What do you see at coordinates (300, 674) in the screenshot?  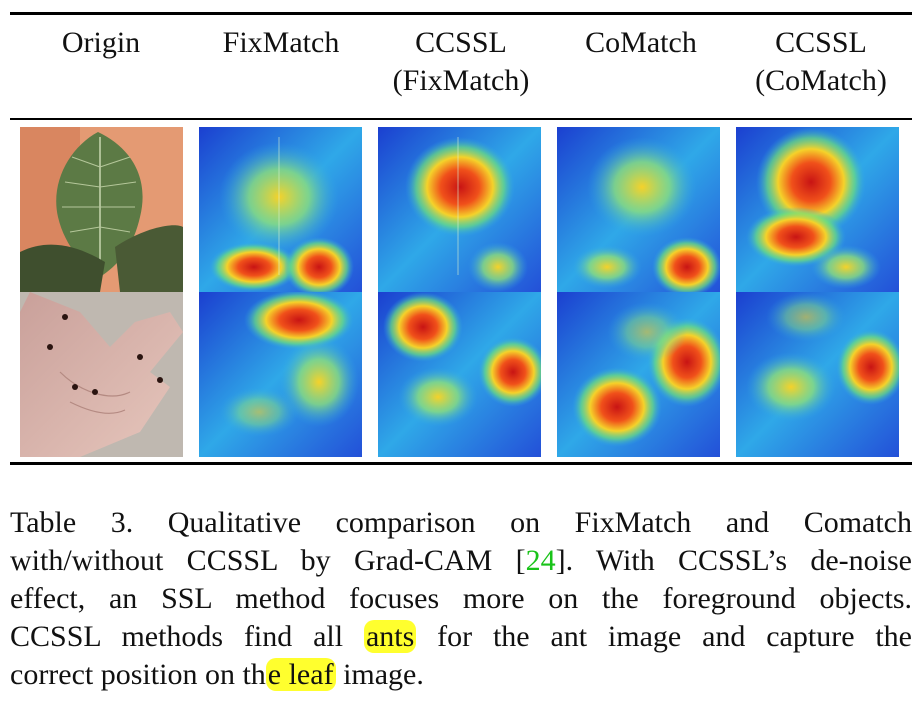 I see `highlight-leaf: e leaf` at bounding box center [300, 674].